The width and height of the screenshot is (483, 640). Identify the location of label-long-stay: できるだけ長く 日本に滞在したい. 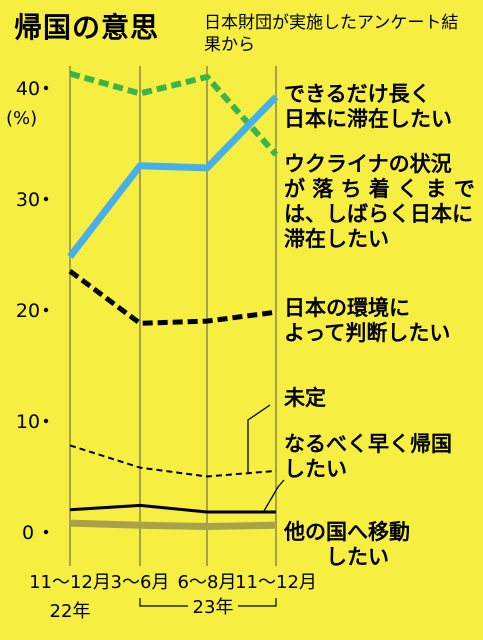
(368, 106).